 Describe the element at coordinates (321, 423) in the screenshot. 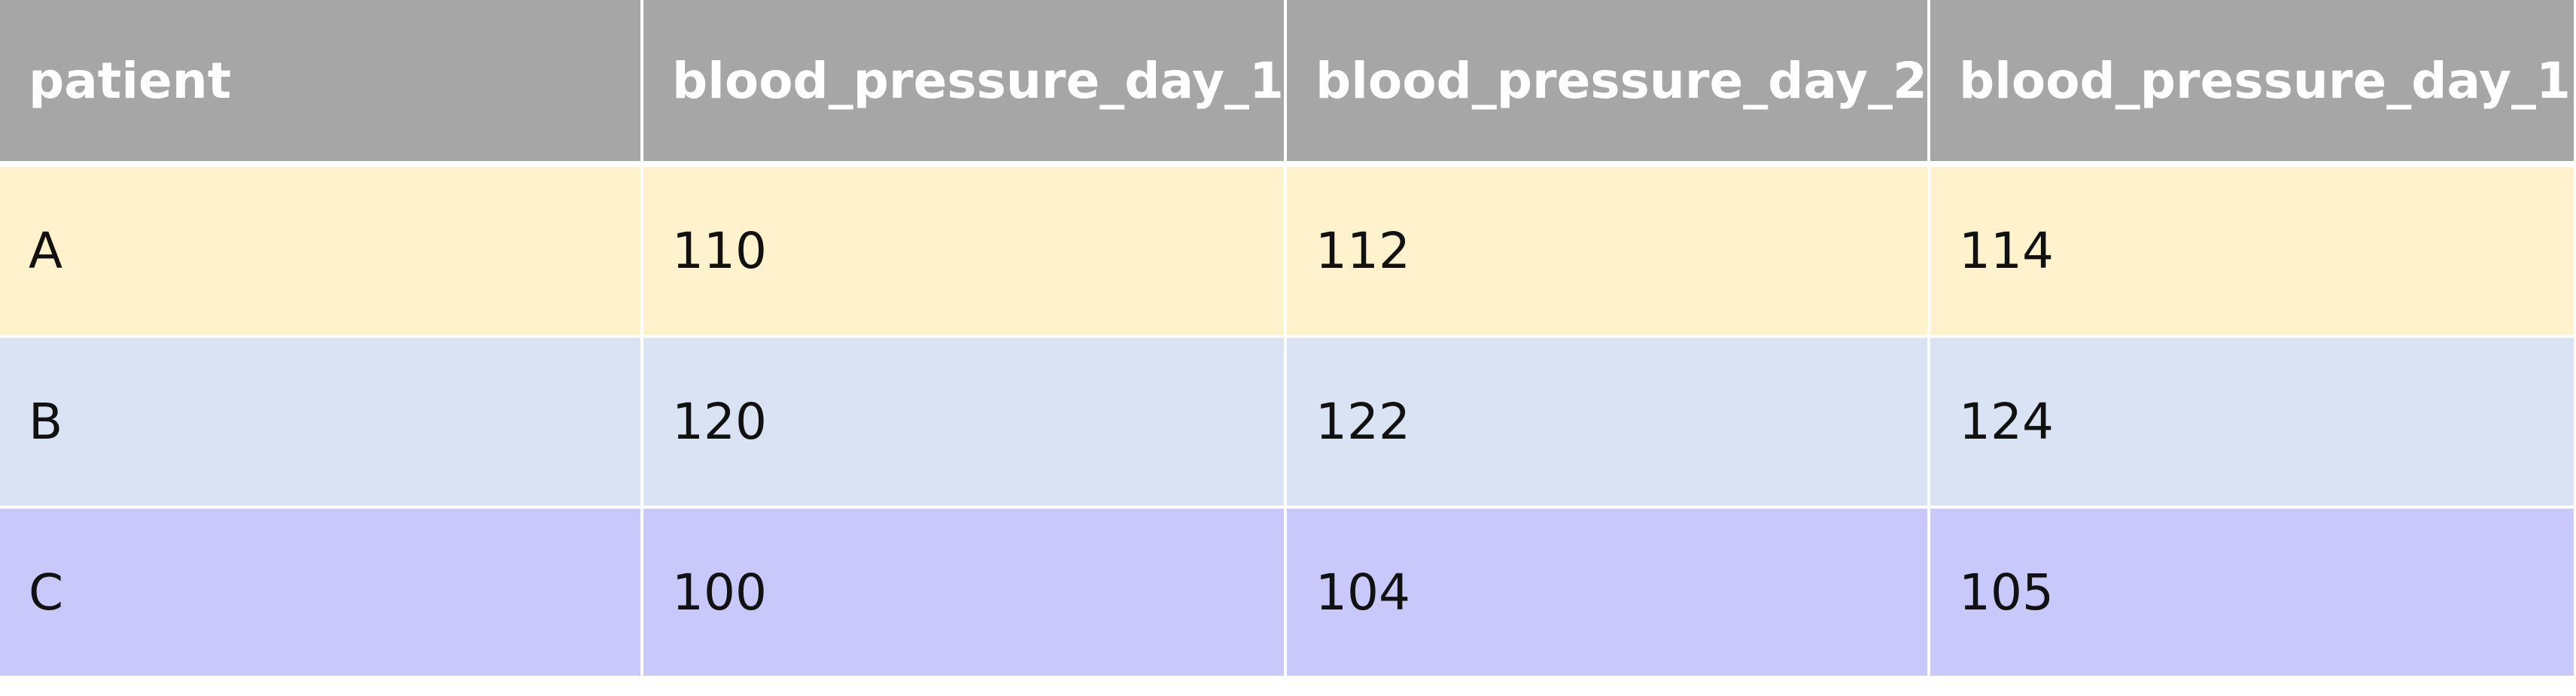

I see `table-cell-patient: B` at that location.